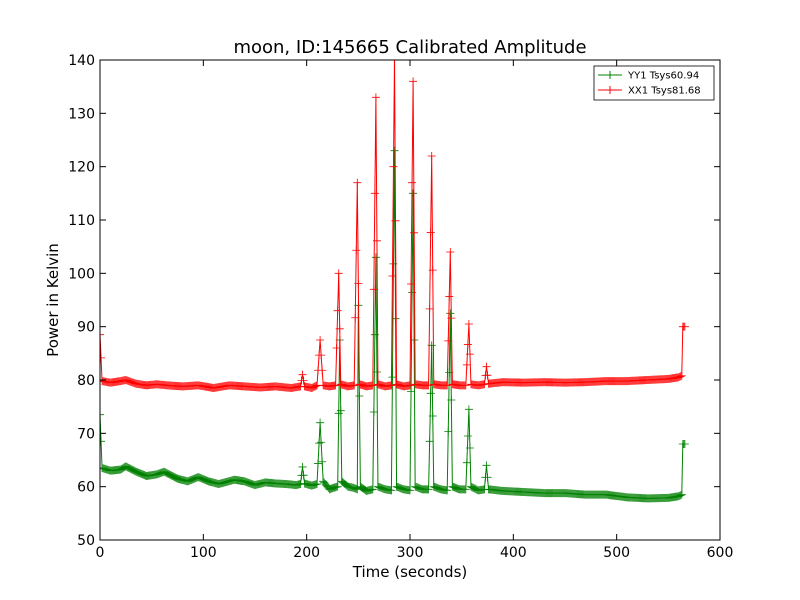 The image size is (800, 600). I want to click on y-axis-title: Power in Kelvin, so click(53, 300).